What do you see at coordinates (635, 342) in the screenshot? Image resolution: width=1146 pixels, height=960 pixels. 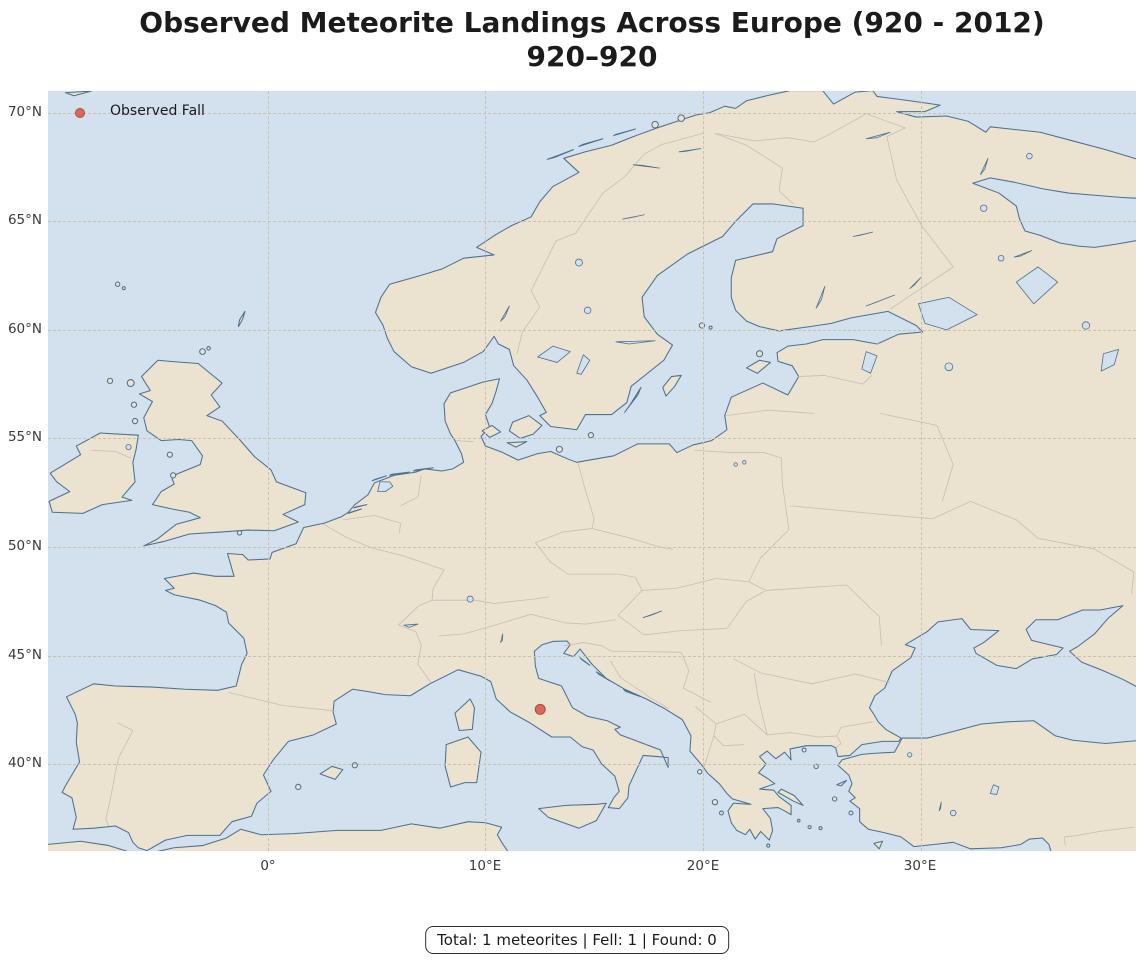 I see `lake-malaren` at bounding box center [635, 342].